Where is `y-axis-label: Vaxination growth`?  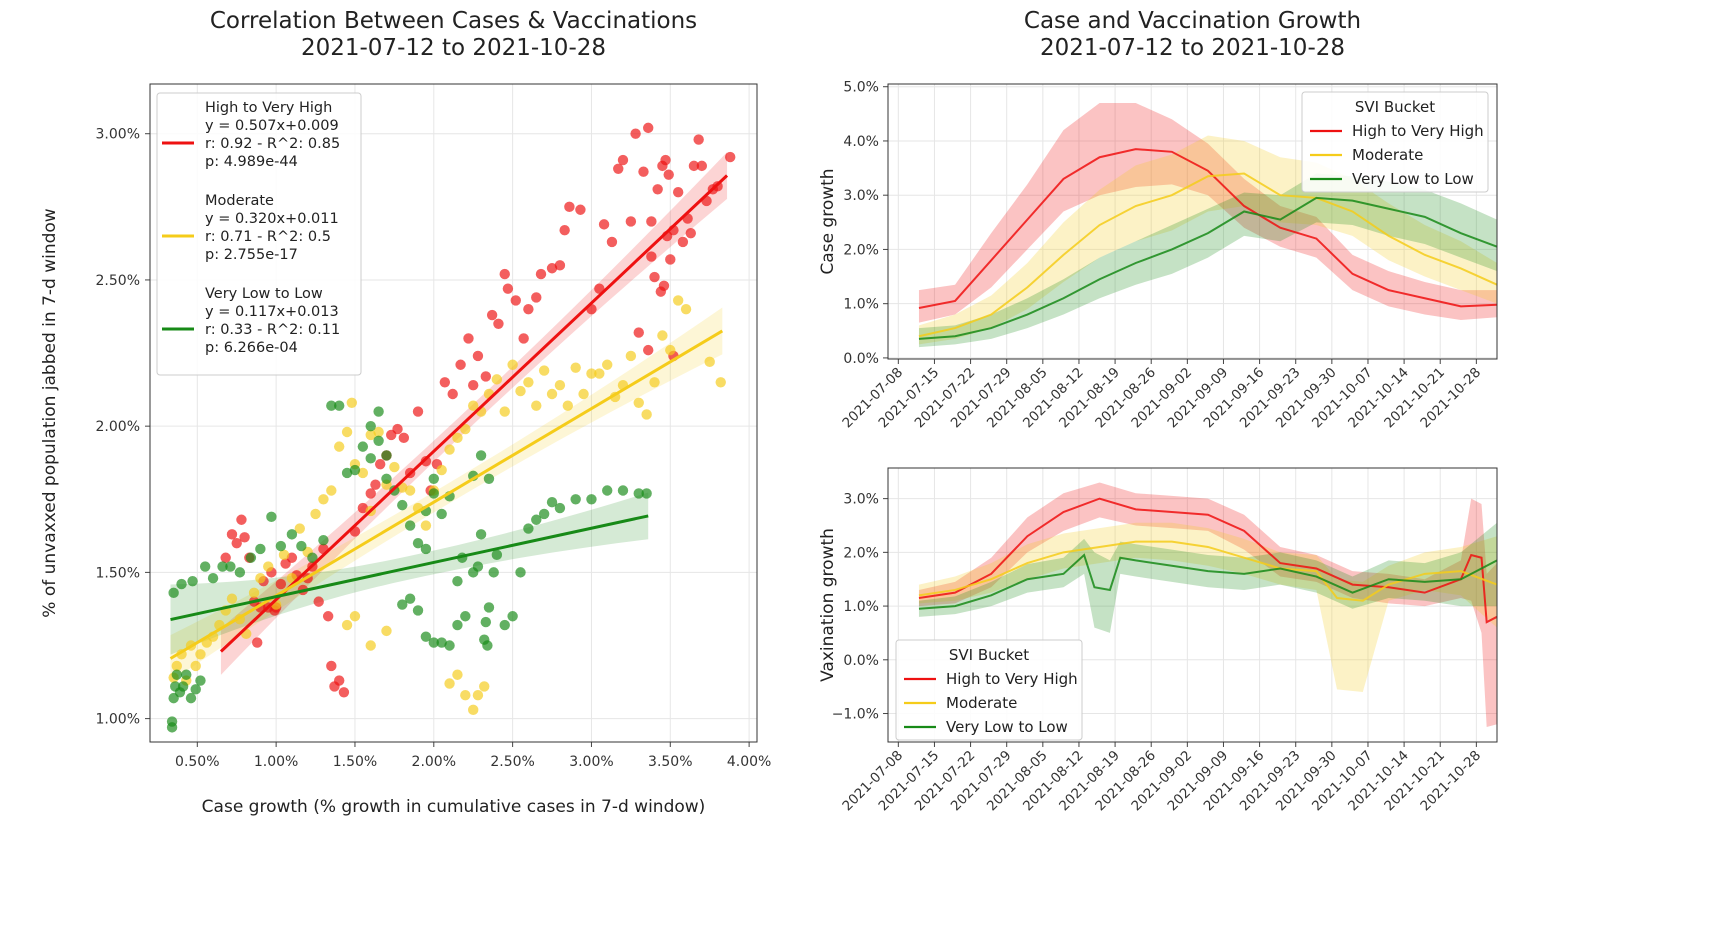 y-axis-label: Vaxination growth is located at coordinates (828, 605).